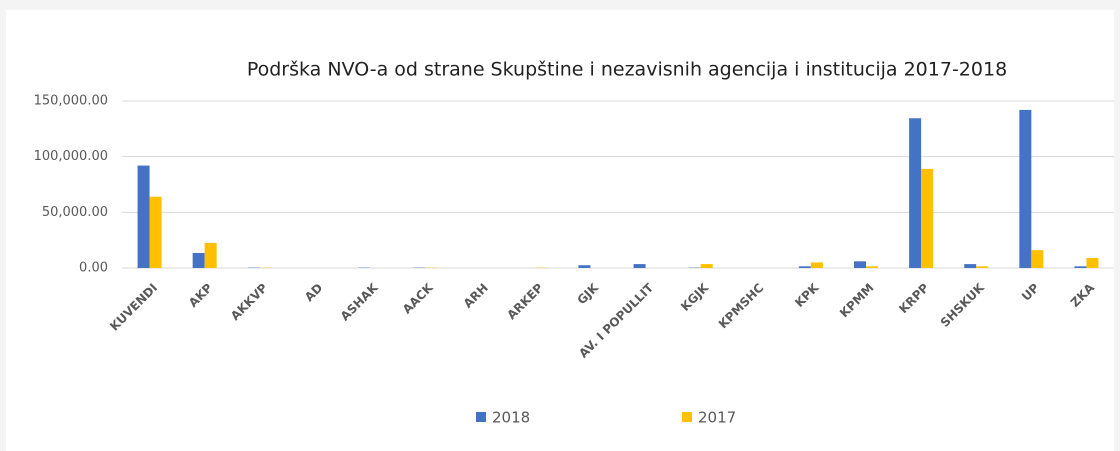  I want to click on y-tick-label: 0.00, so click(93, 268).